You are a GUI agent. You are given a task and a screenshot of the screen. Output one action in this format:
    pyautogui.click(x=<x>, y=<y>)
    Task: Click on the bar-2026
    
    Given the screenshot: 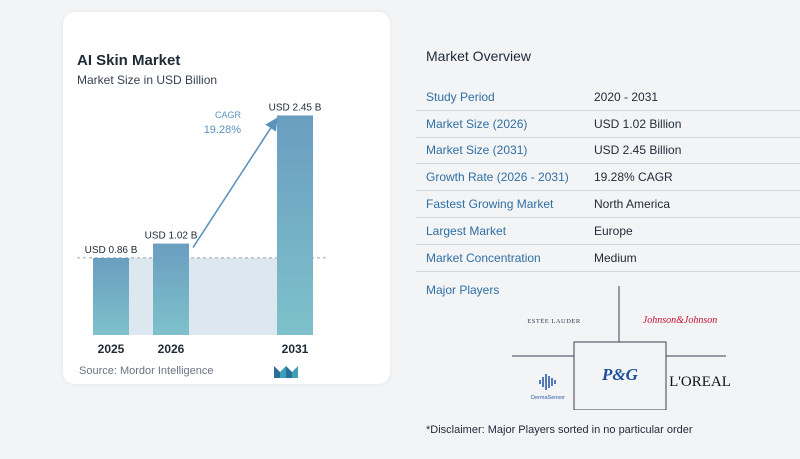 What is the action you would take?
    pyautogui.click(x=171, y=289)
    